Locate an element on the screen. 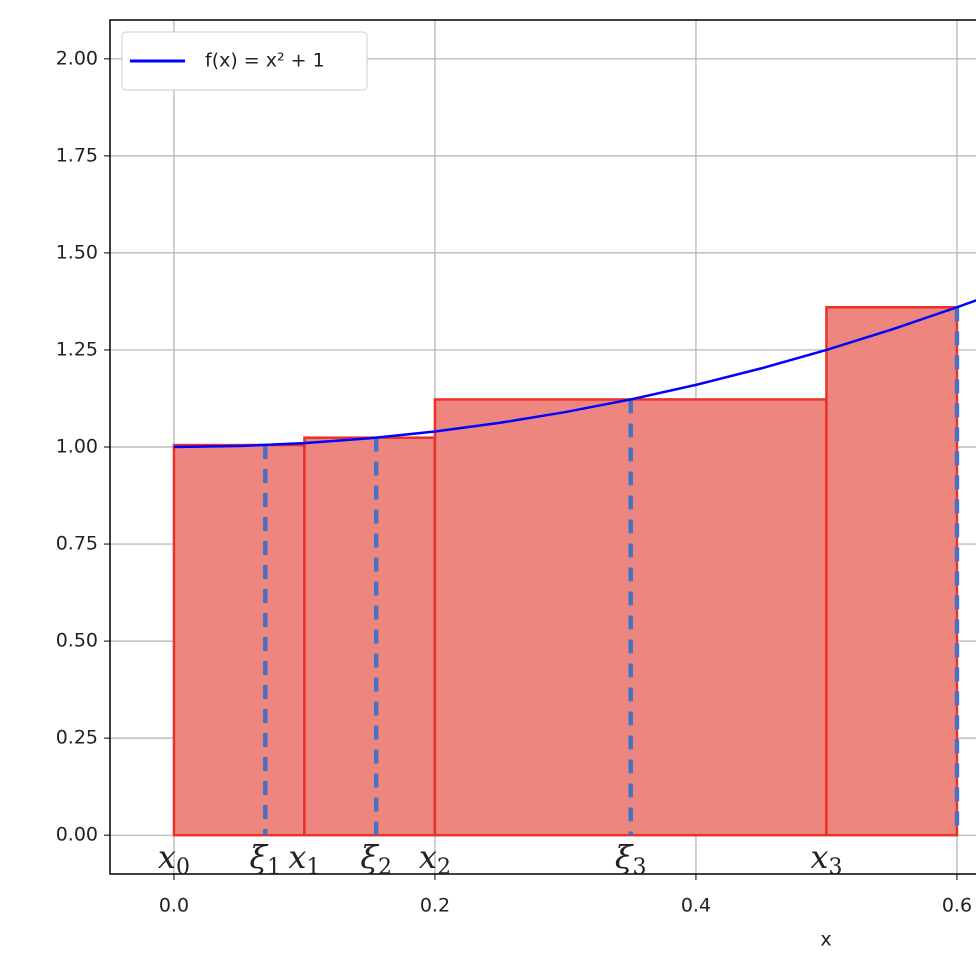 The height and width of the screenshot is (976, 976). edge-labels: x1 is located at coordinates (304, 859).